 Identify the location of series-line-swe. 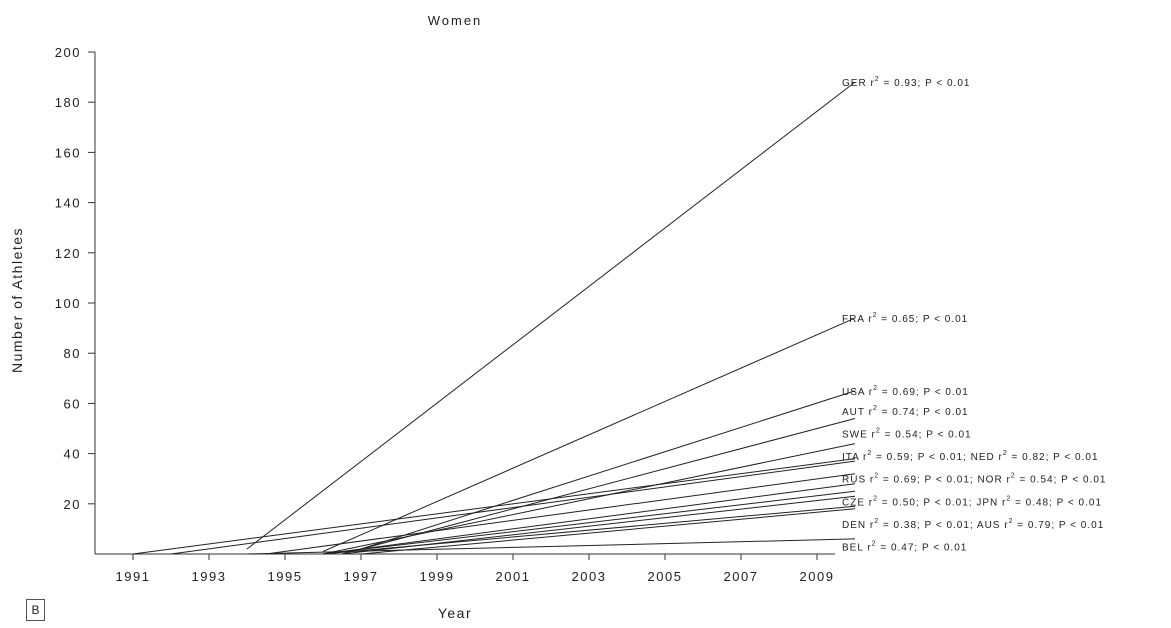
(589, 499).